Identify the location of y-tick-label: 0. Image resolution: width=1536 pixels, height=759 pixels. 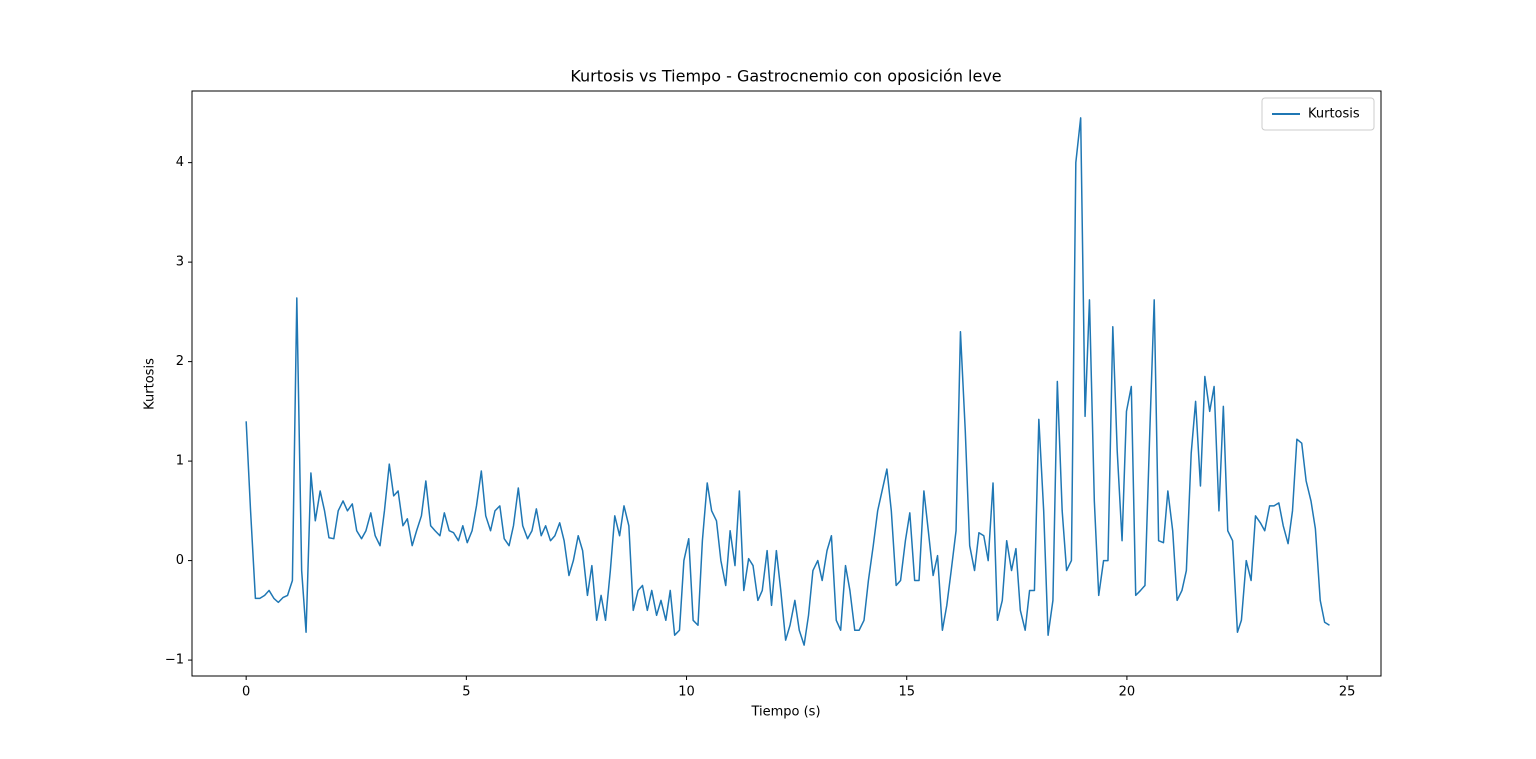
(180, 560).